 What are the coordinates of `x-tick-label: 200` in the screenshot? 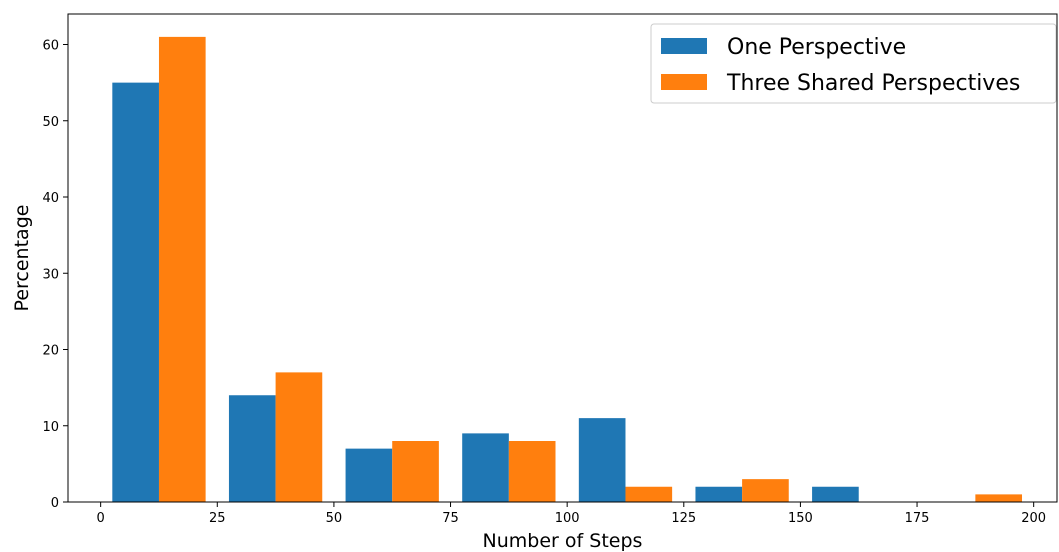 It's located at (1033, 518).